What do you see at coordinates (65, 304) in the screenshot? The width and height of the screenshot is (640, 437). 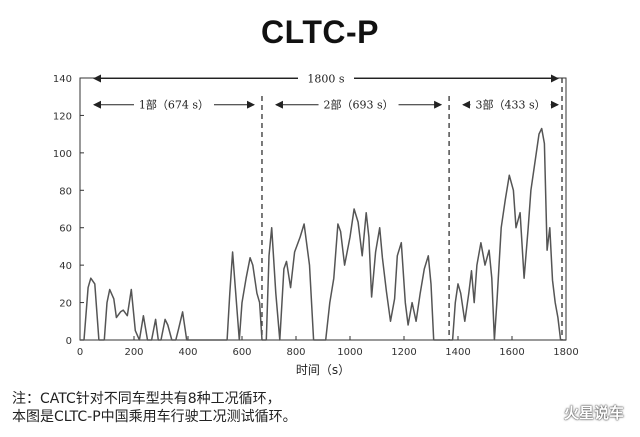 I see `y-tick-label: 20` at bounding box center [65, 304].